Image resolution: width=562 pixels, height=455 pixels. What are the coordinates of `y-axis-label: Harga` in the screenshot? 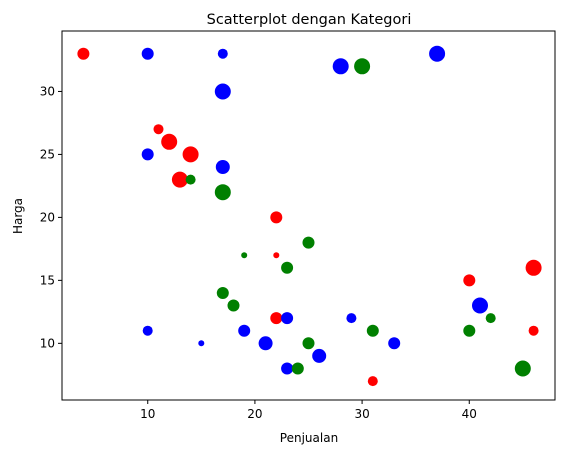 It's located at (18, 216).